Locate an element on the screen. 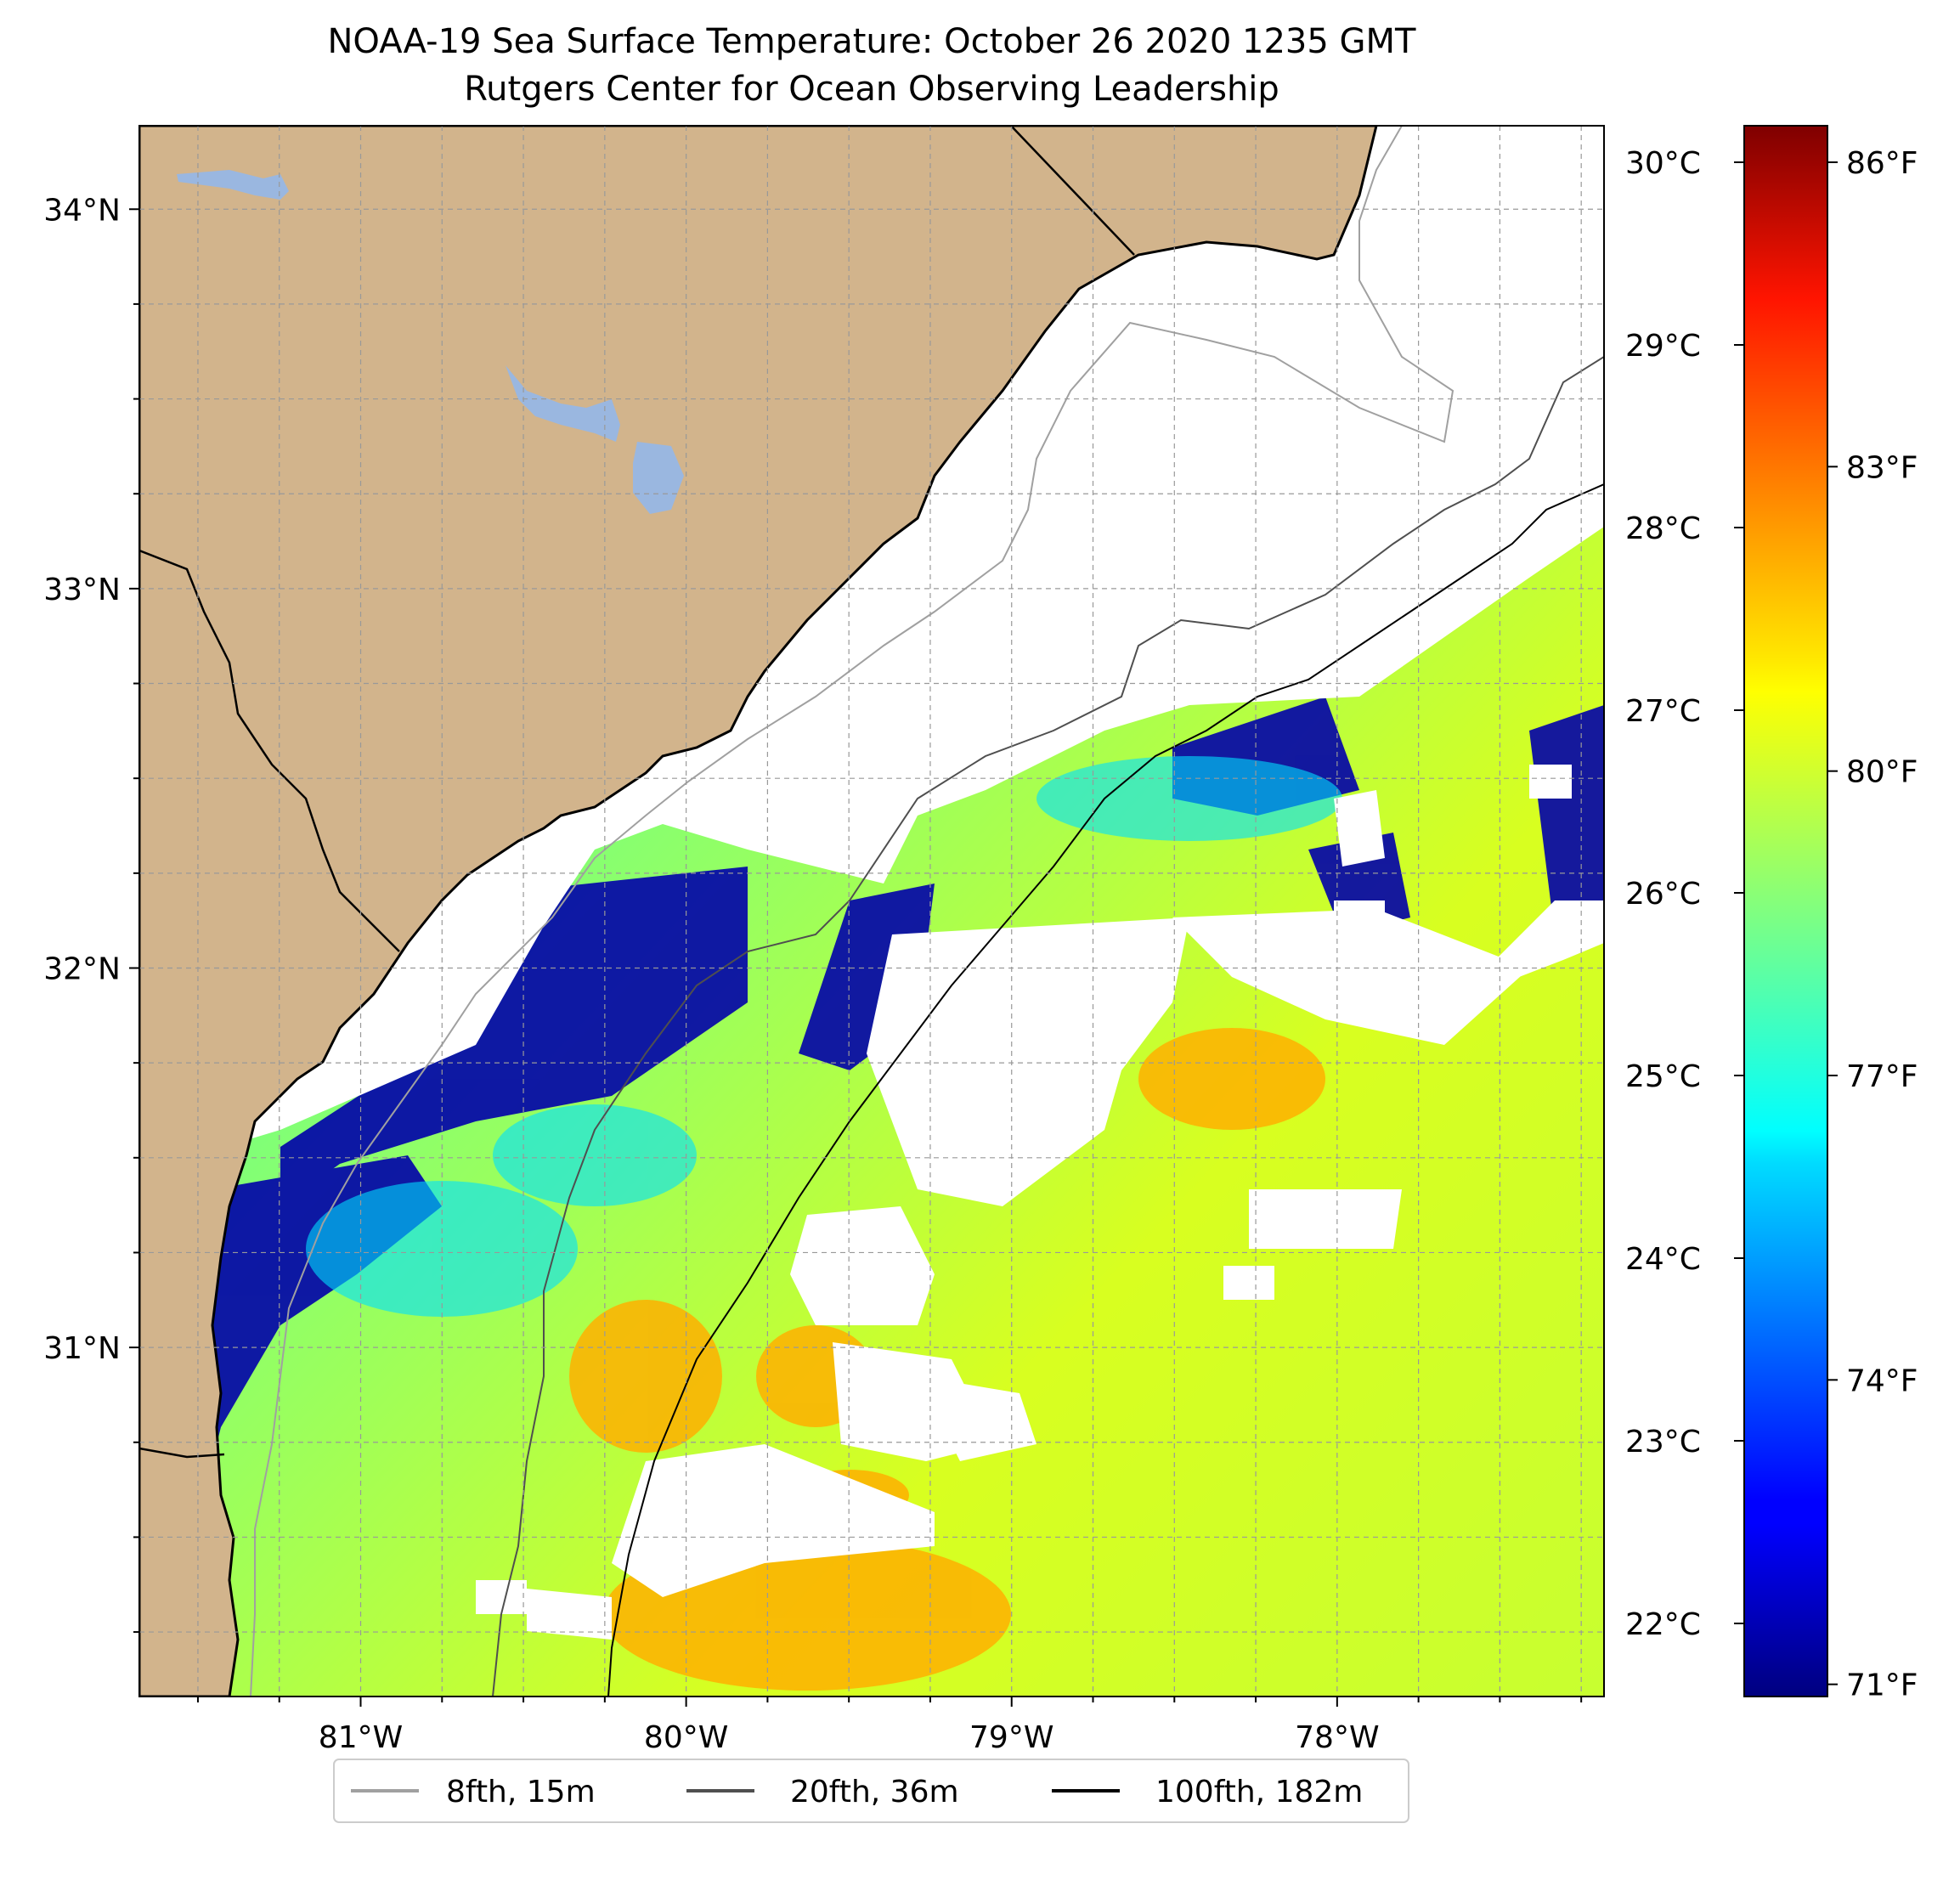 This screenshot has width=1960, height=1880. colorbar-label-f: 74°F is located at coordinates (1882, 1380).